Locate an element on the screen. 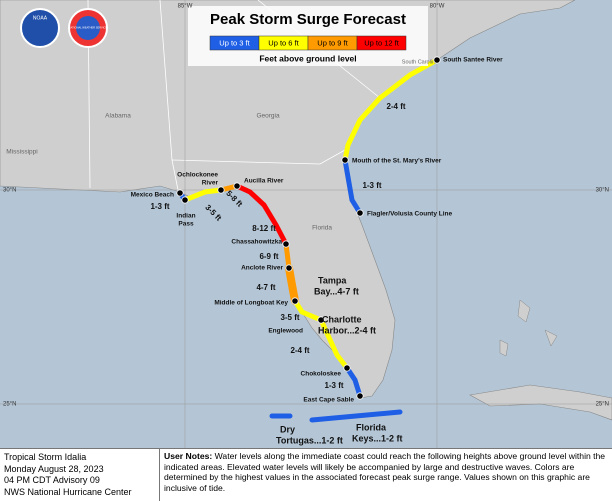  nws-logo-inner is located at coordinates (88, 28).